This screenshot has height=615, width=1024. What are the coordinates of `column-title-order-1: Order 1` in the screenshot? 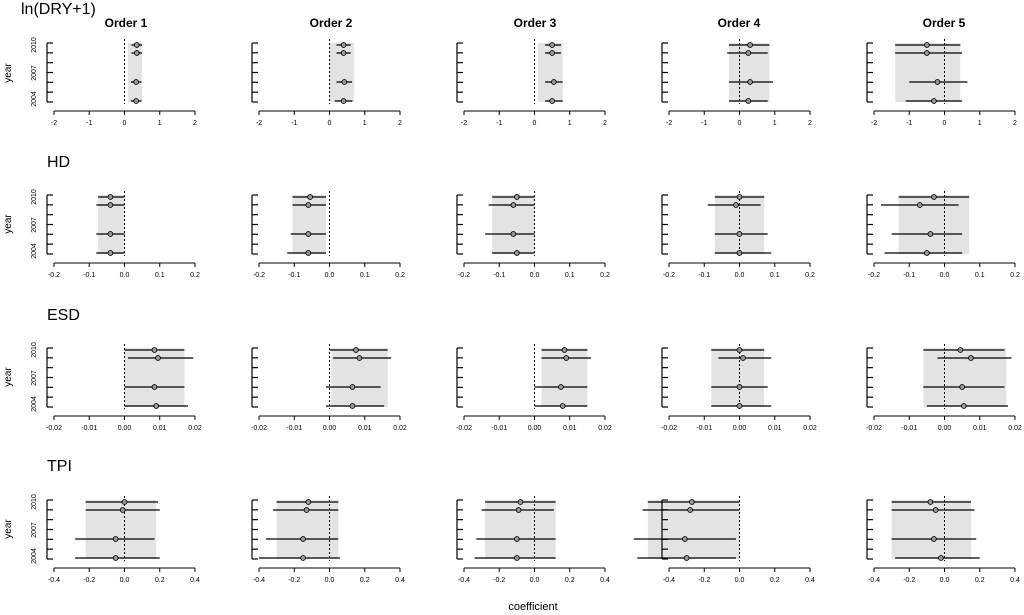 It's located at (126, 23).